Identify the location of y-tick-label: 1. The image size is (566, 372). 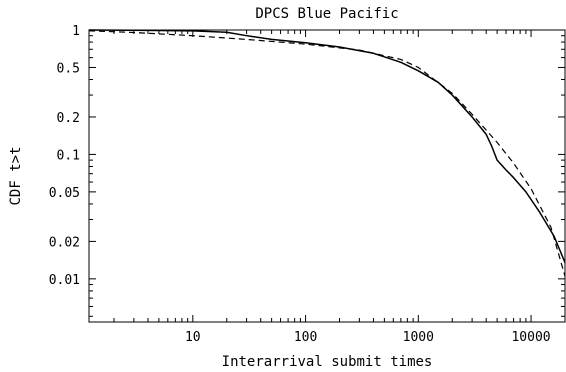
(76, 31).